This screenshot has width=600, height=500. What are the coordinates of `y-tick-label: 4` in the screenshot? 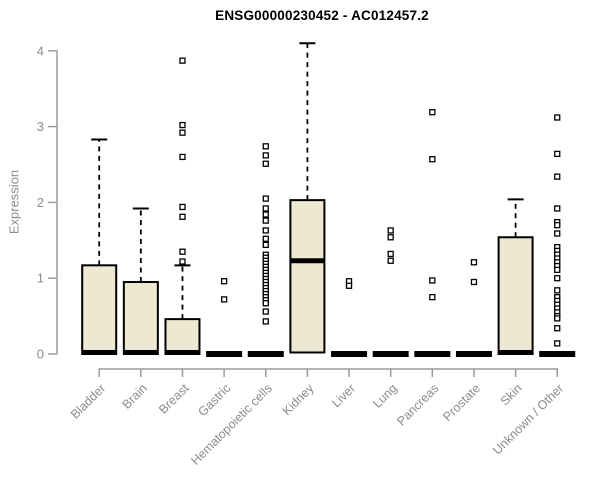 It's located at (40, 50).